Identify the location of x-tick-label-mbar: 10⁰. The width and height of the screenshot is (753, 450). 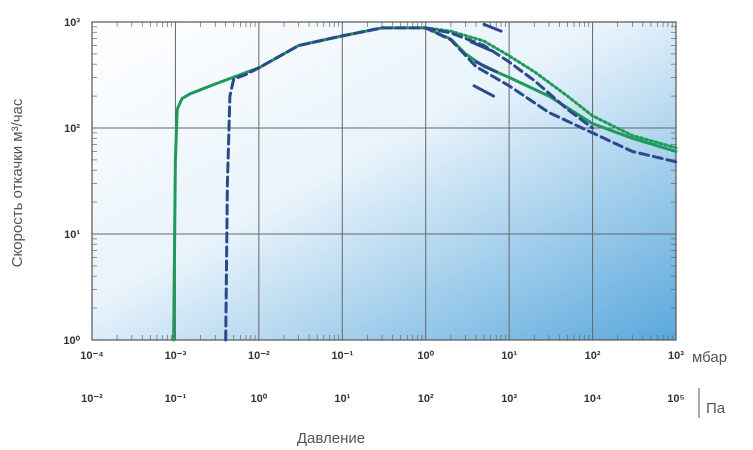
(425, 356).